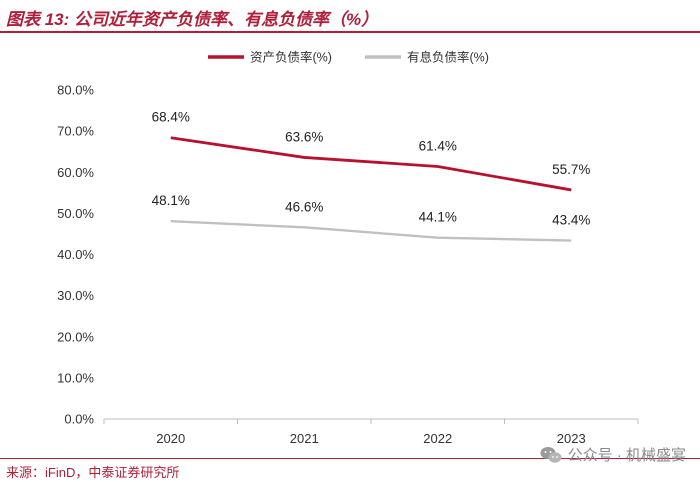 The image size is (700, 482). Describe the element at coordinates (448, 57) in the screenshot. I see `legend-label-2: 有息负债率(%)` at that location.